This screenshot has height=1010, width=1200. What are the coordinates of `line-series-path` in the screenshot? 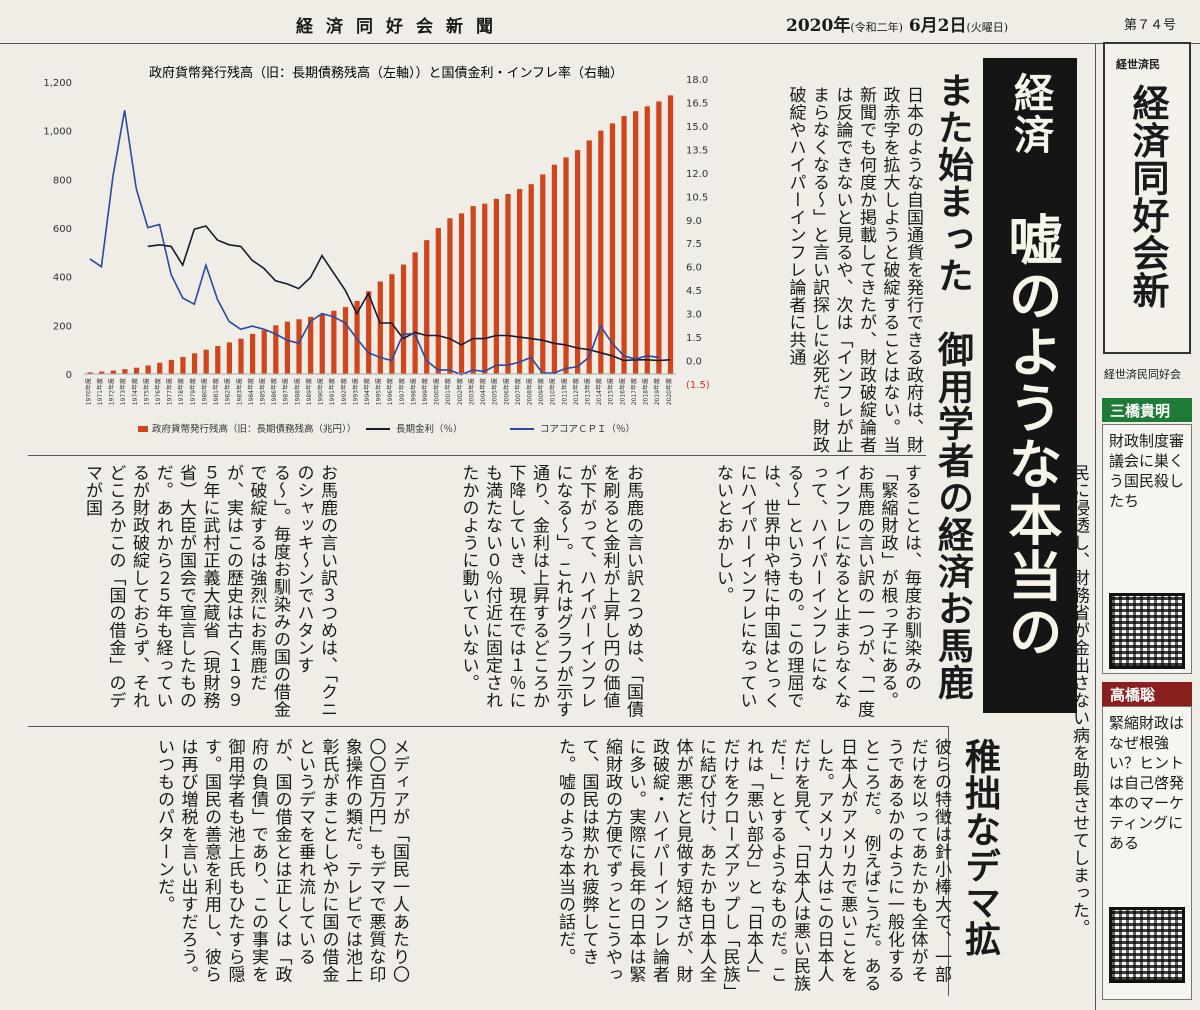 It's located at (409, 293).